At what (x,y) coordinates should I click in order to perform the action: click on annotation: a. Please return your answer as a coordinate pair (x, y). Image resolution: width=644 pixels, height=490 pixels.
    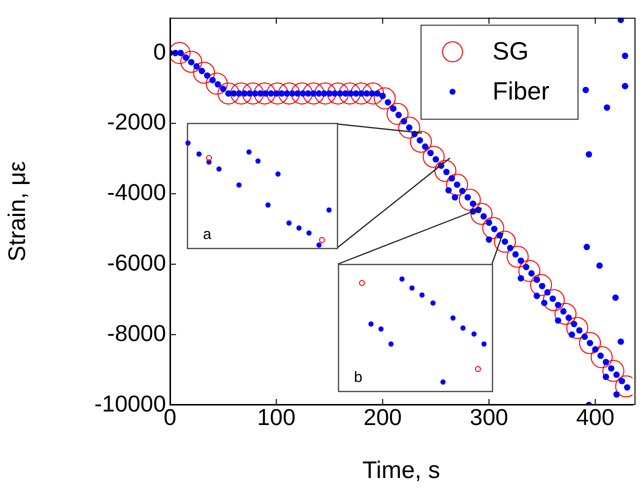
    Looking at the image, I should click on (207, 234).